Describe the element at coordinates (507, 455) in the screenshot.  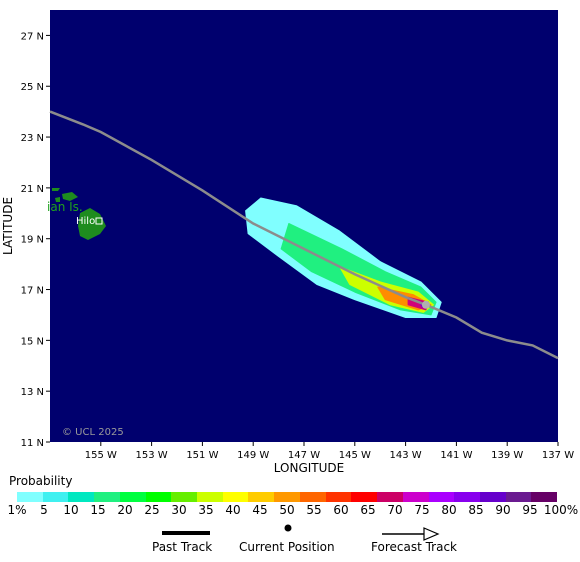
I see `x-tick-label: 139 W` at that location.